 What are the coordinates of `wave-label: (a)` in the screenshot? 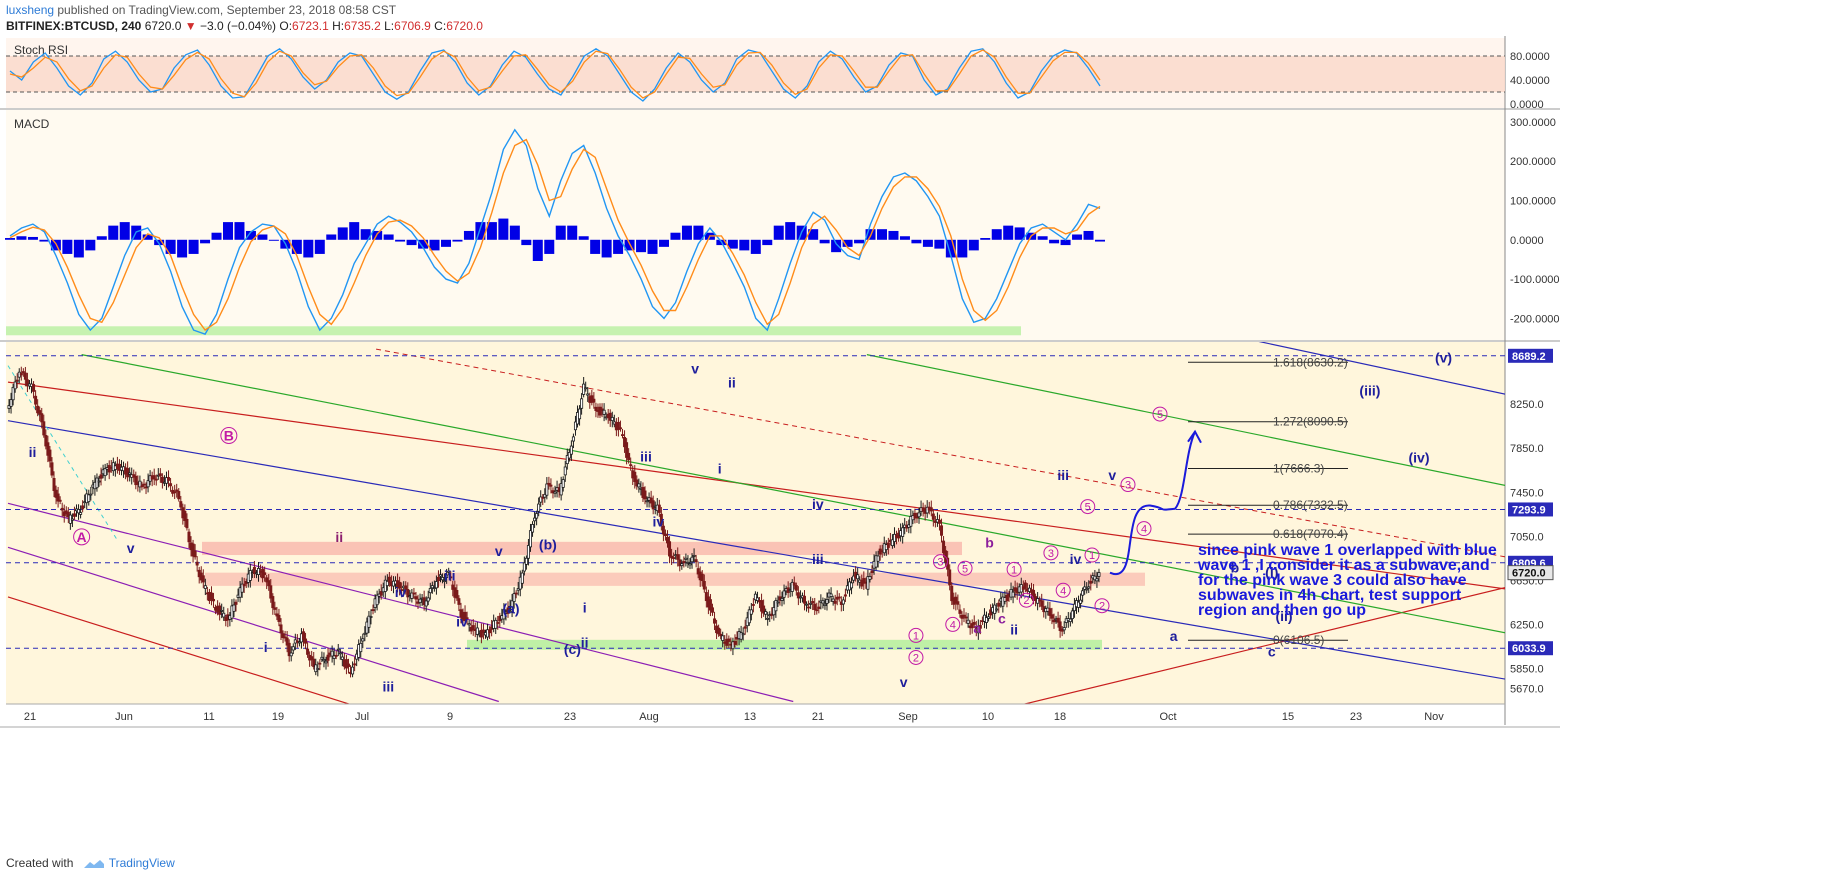 It's located at (510, 608).